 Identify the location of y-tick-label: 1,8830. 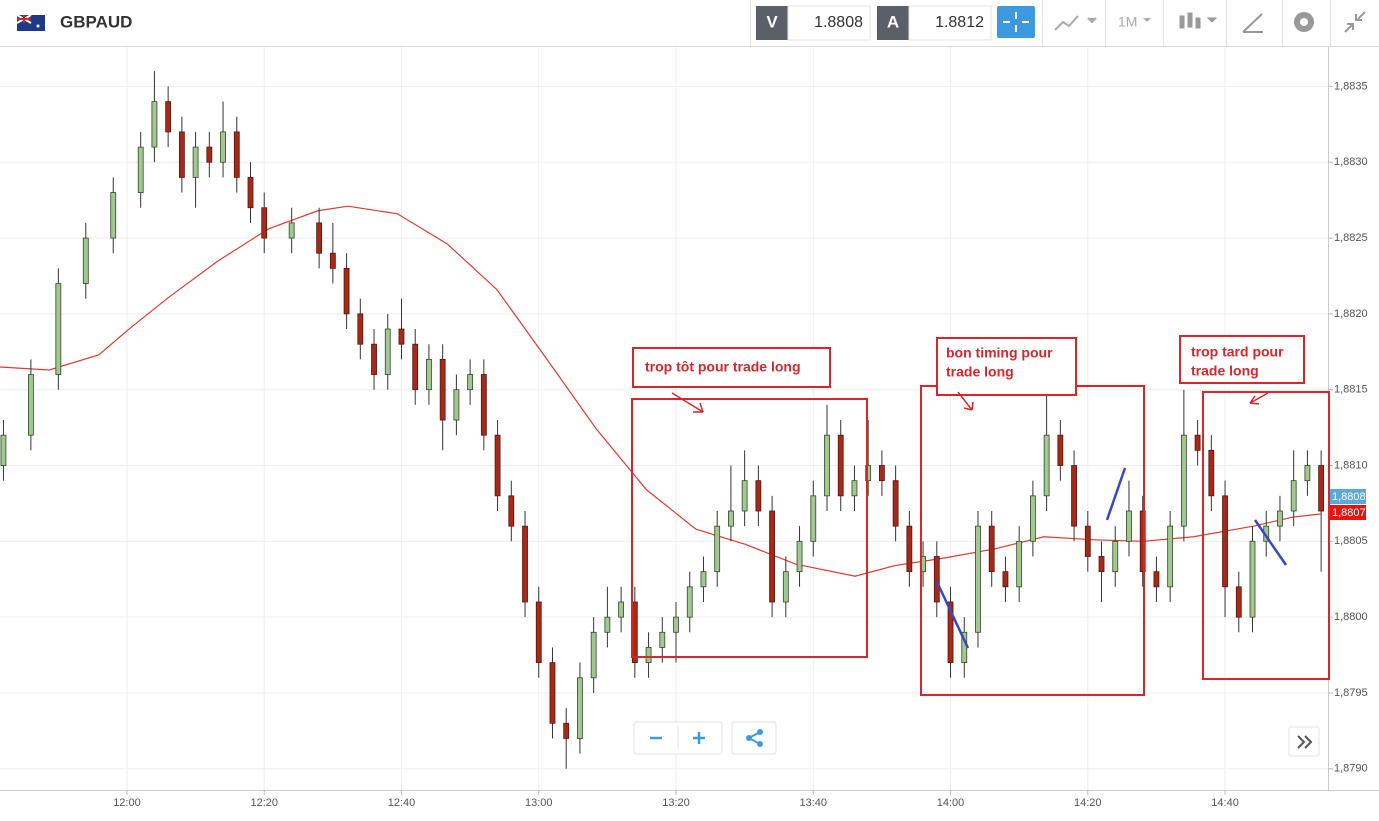
(1351, 162).